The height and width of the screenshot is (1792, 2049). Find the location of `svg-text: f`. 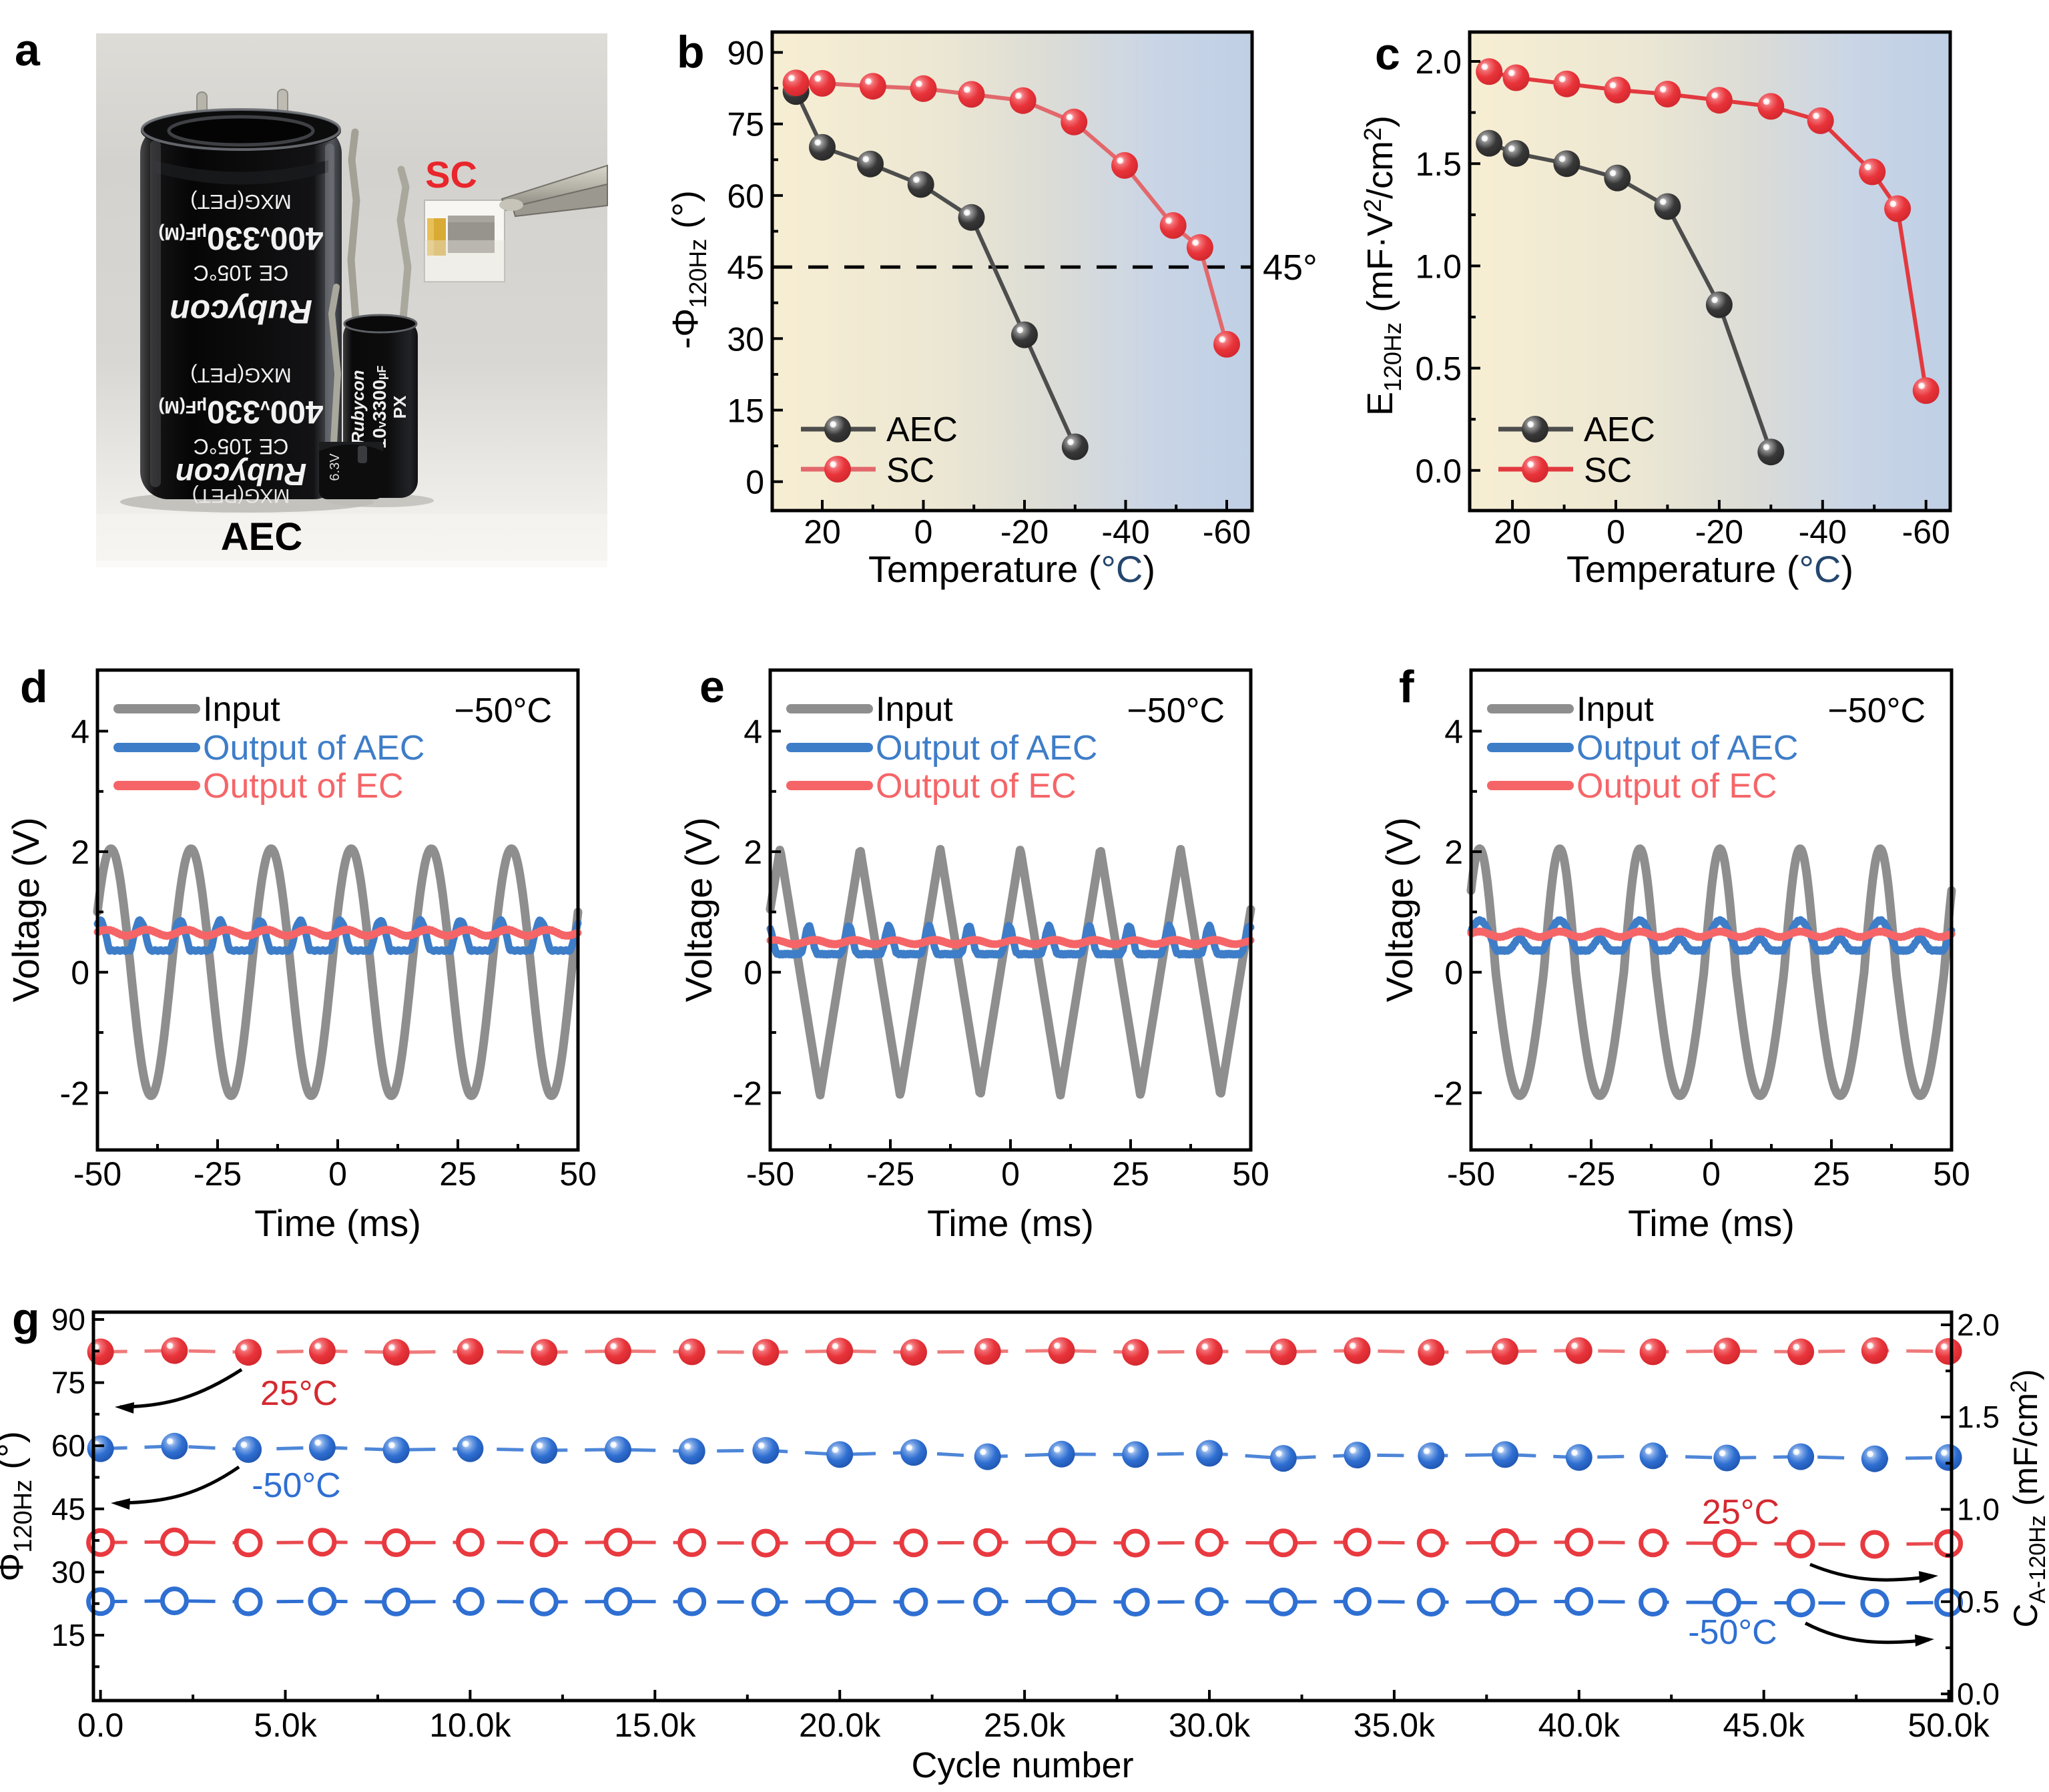

svg-text: f is located at coordinates (1406, 686).